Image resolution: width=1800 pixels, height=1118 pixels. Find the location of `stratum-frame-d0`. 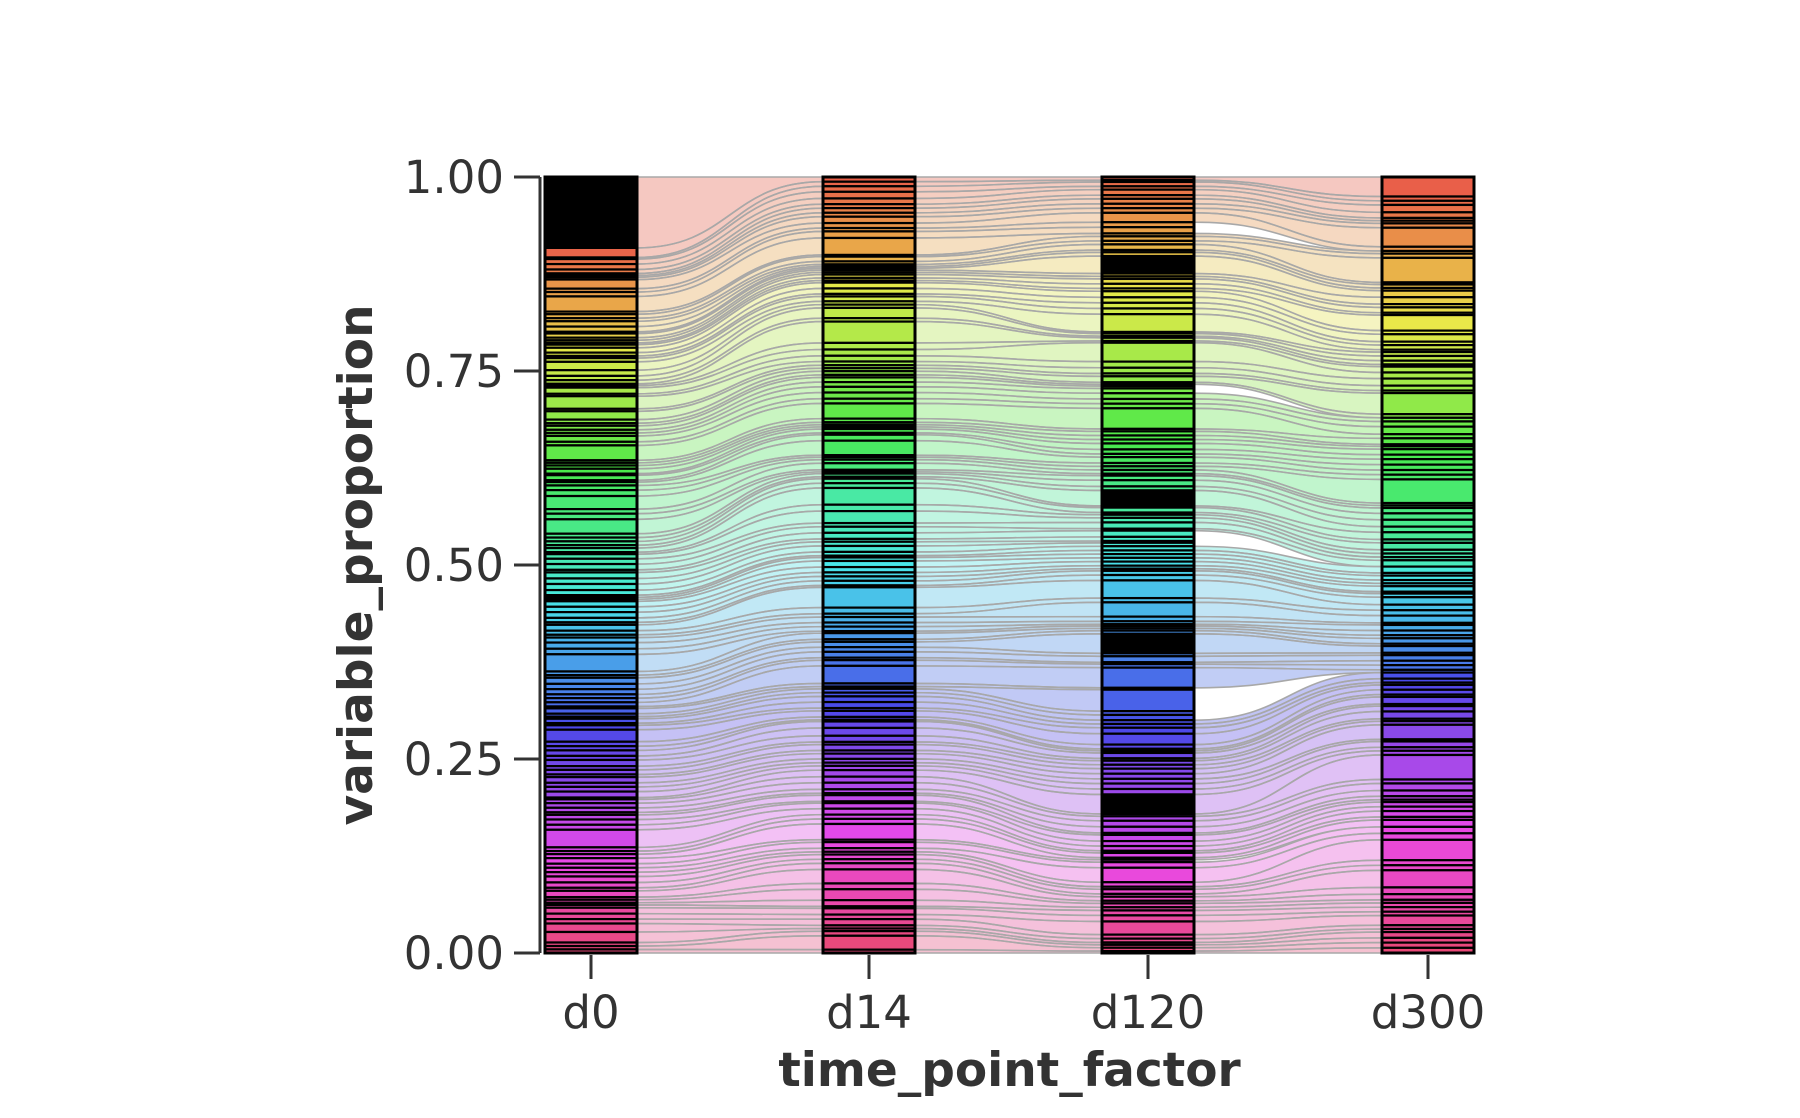

stratum-frame-d0 is located at coordinates (591, 565).